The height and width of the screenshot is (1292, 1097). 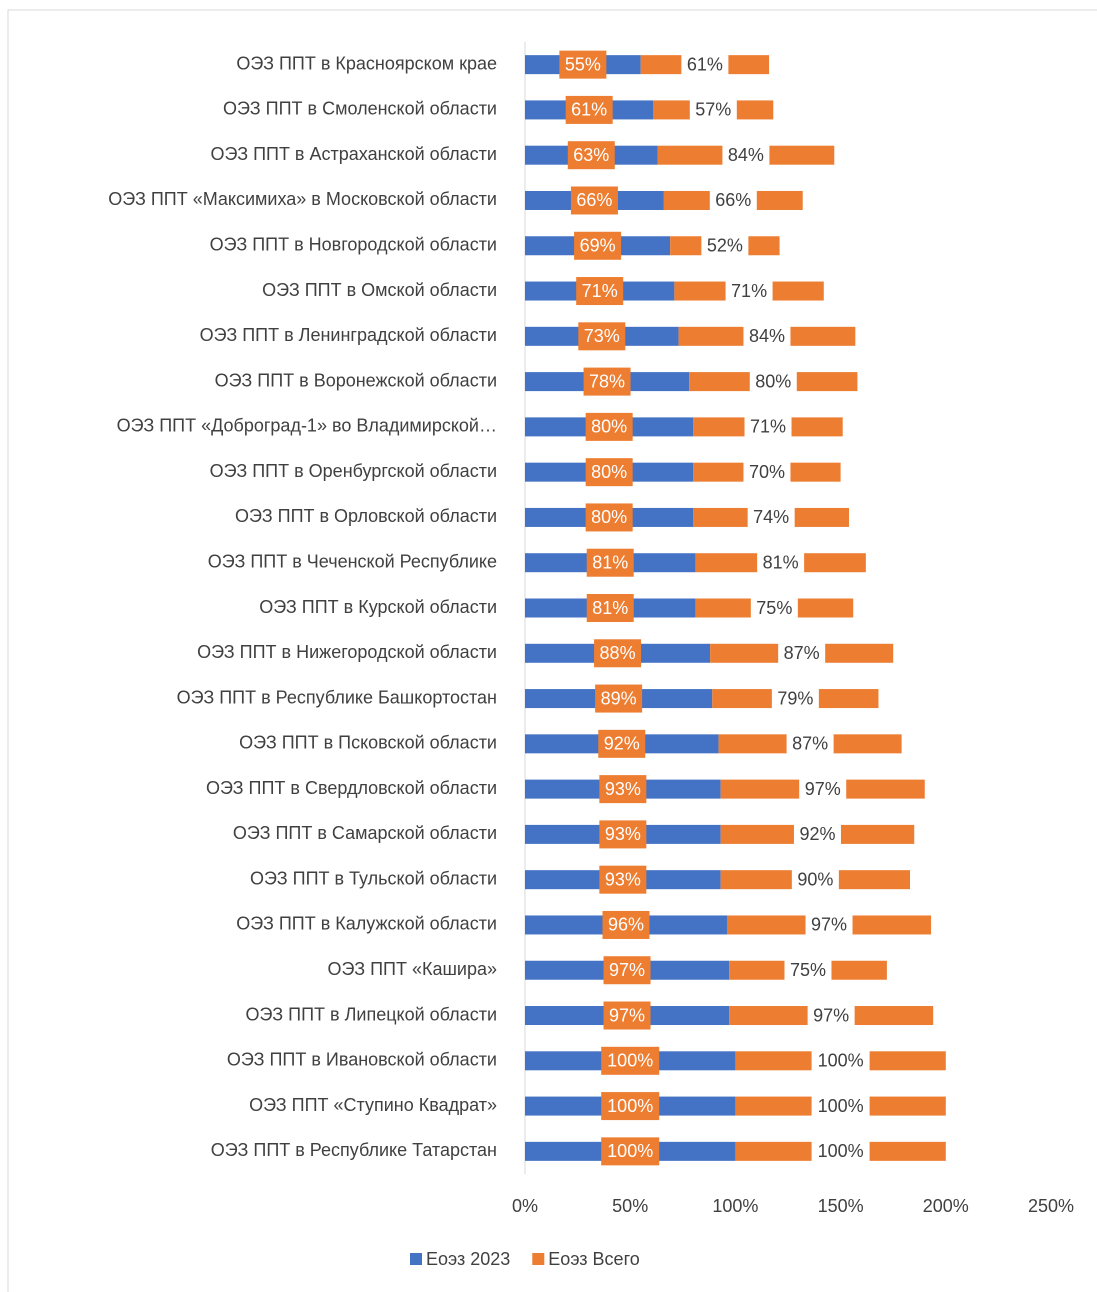 What do you see at coordinates (841, 1206) in the screenshot?
I see `x-tick-label: 150%` at bounding box center [841, 1206].